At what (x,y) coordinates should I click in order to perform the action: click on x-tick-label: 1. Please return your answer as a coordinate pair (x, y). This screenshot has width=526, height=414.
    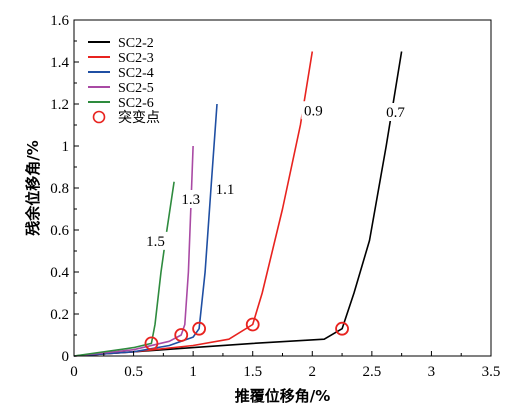
    Looking at the image, I should click on (193, 372).